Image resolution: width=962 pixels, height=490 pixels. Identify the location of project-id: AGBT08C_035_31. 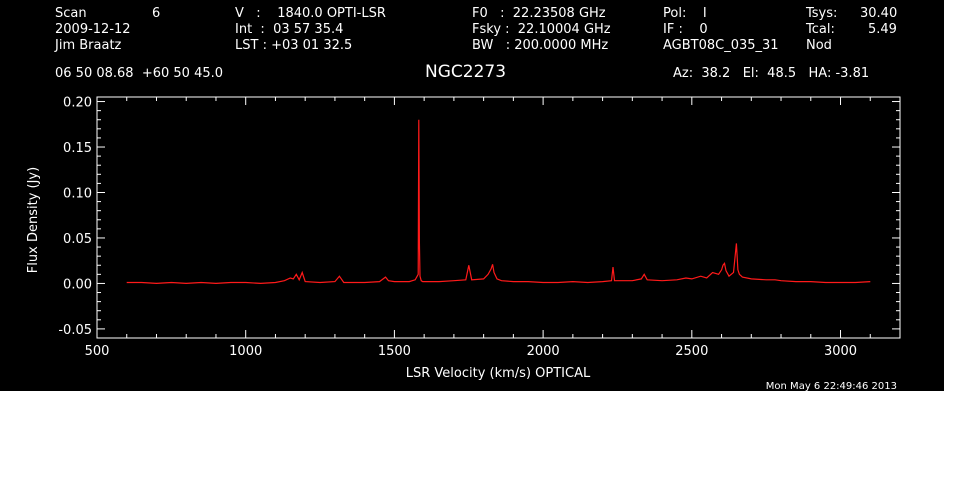
(721, 45).